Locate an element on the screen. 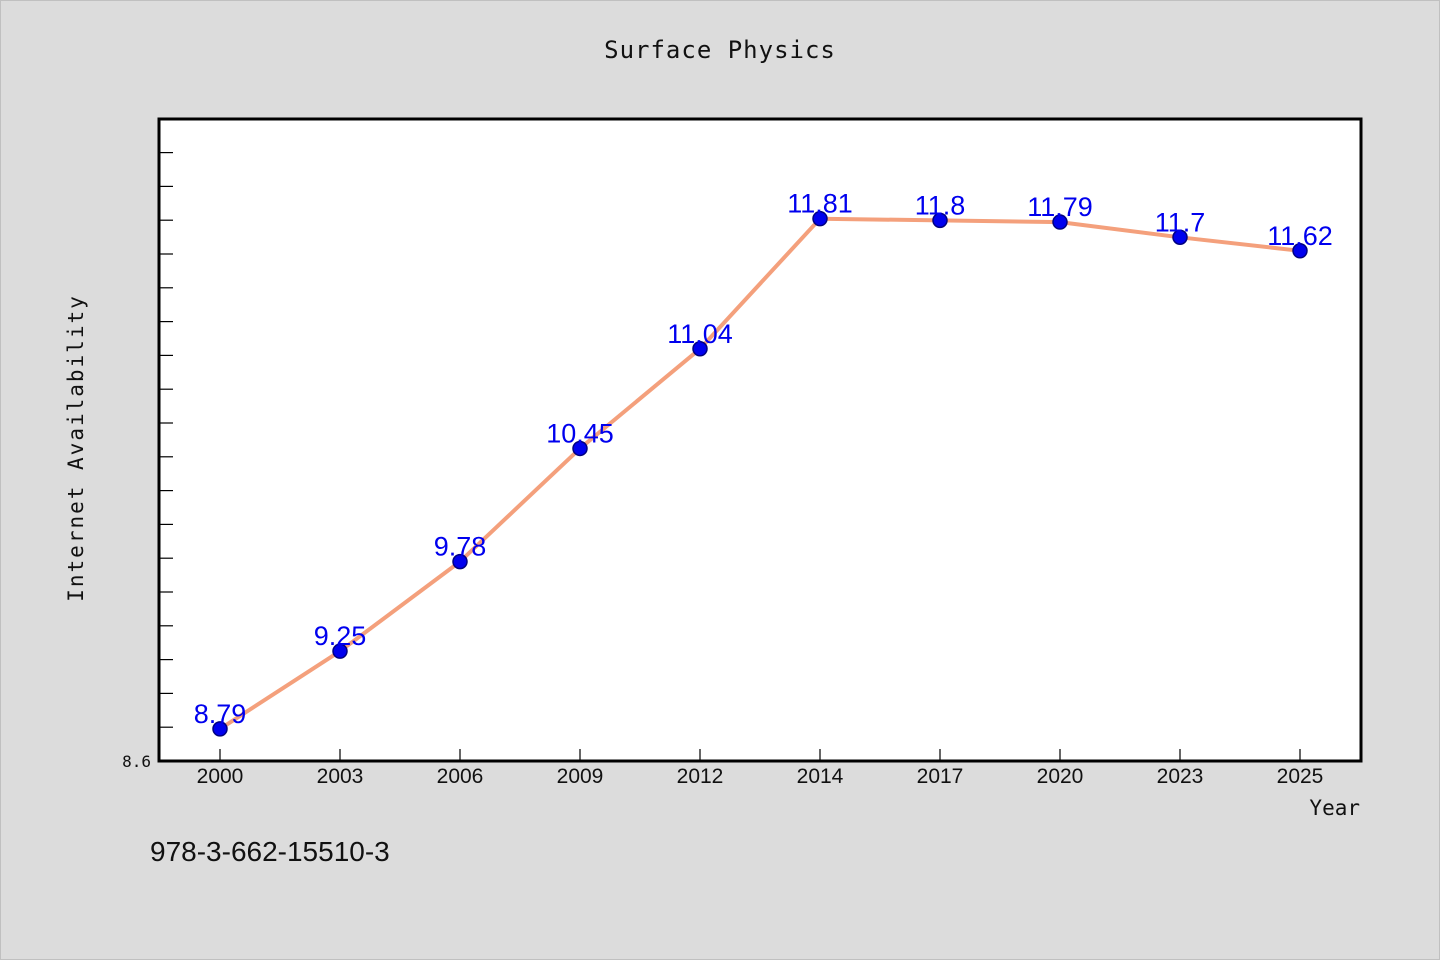  data-label: 11.81 is located at coordinates (820, 204).